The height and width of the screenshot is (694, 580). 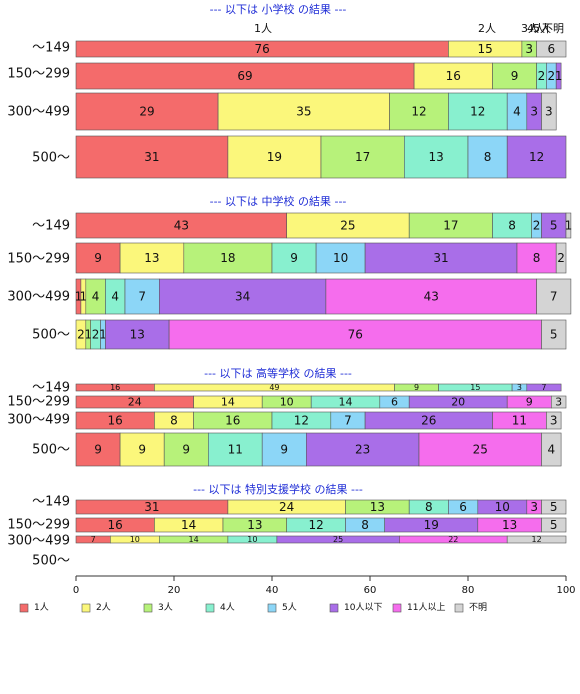 What do you see at coordinates (146, 112) in the screenshot?
I see `data-label: 29` at bounding box center [146, 112].